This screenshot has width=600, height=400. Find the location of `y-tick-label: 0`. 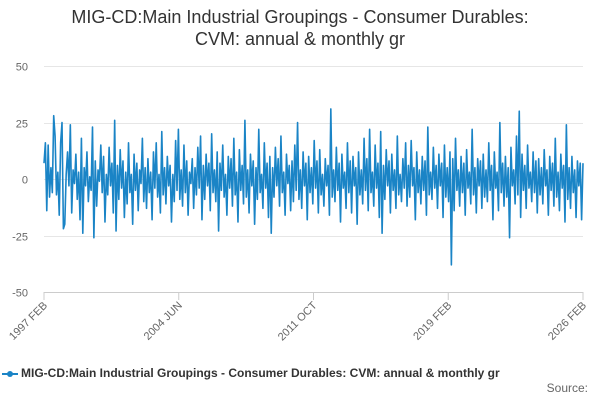

y-tick-label: 0 is located at coordinates (25, 181).